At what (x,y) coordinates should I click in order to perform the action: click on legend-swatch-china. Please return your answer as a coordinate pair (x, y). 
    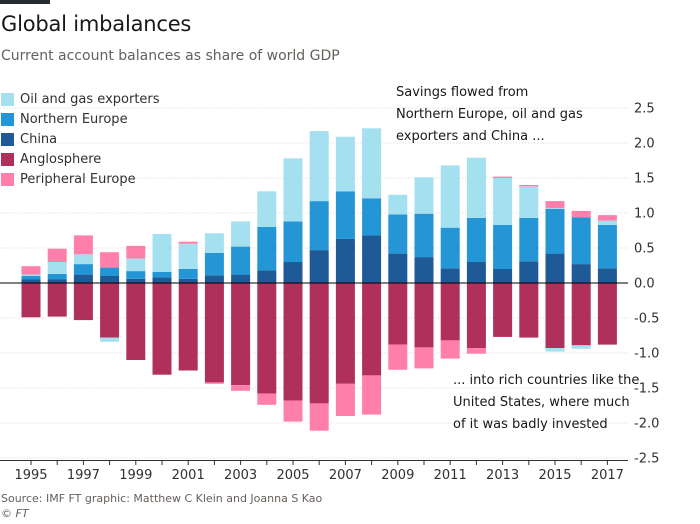
    Looking at the image, I should click on (7, 139).